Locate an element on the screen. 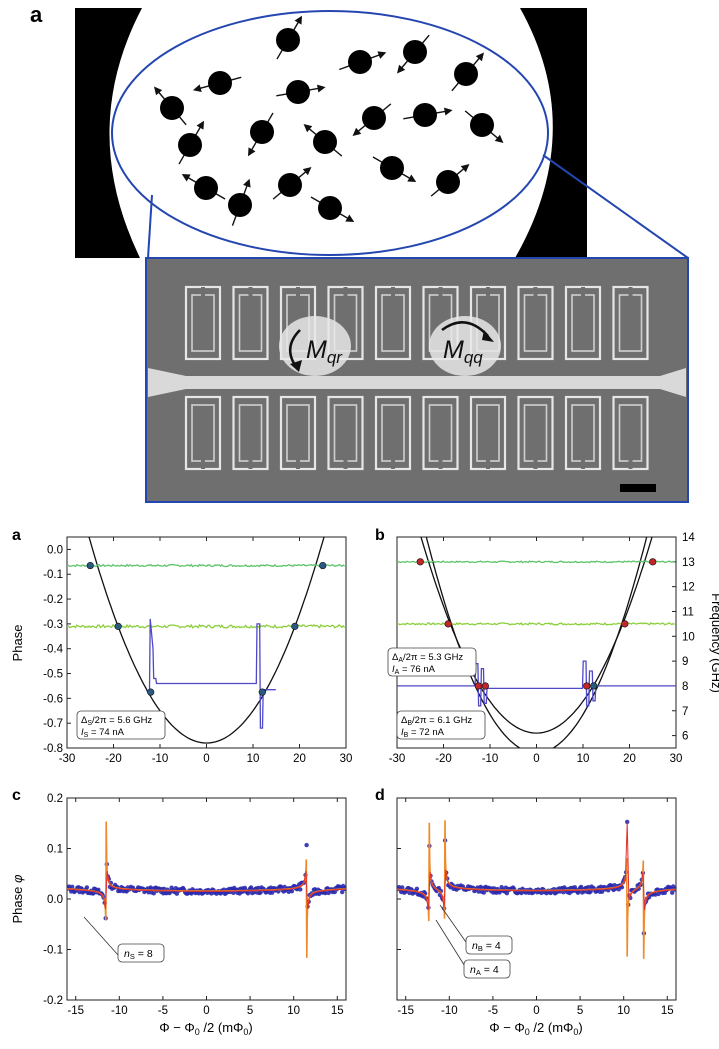  panel-a-annotation: ΔS/2π = 5.6 GHz IS = 74 nA is located at coordinates (121, 725).